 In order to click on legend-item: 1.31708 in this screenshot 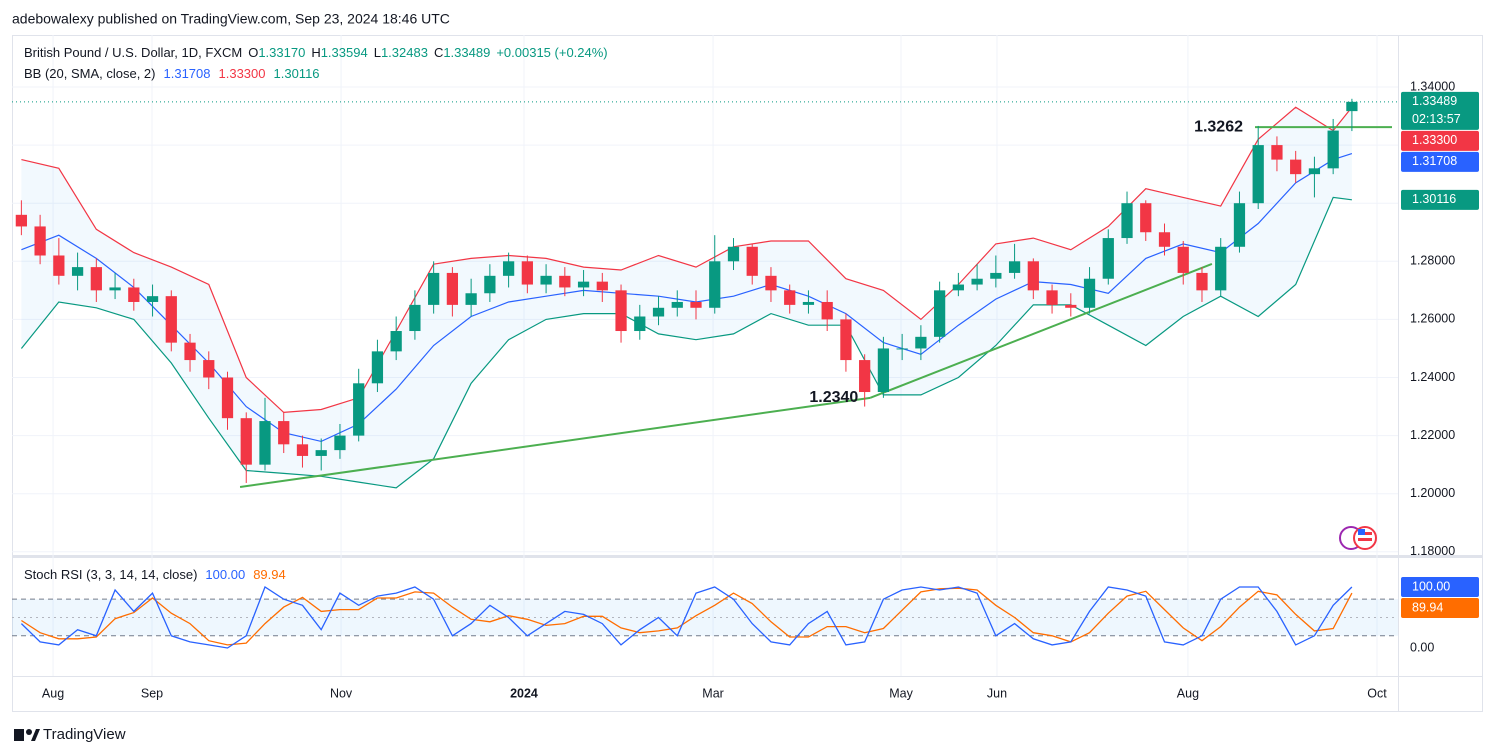, I will do `click(187, 73)`.